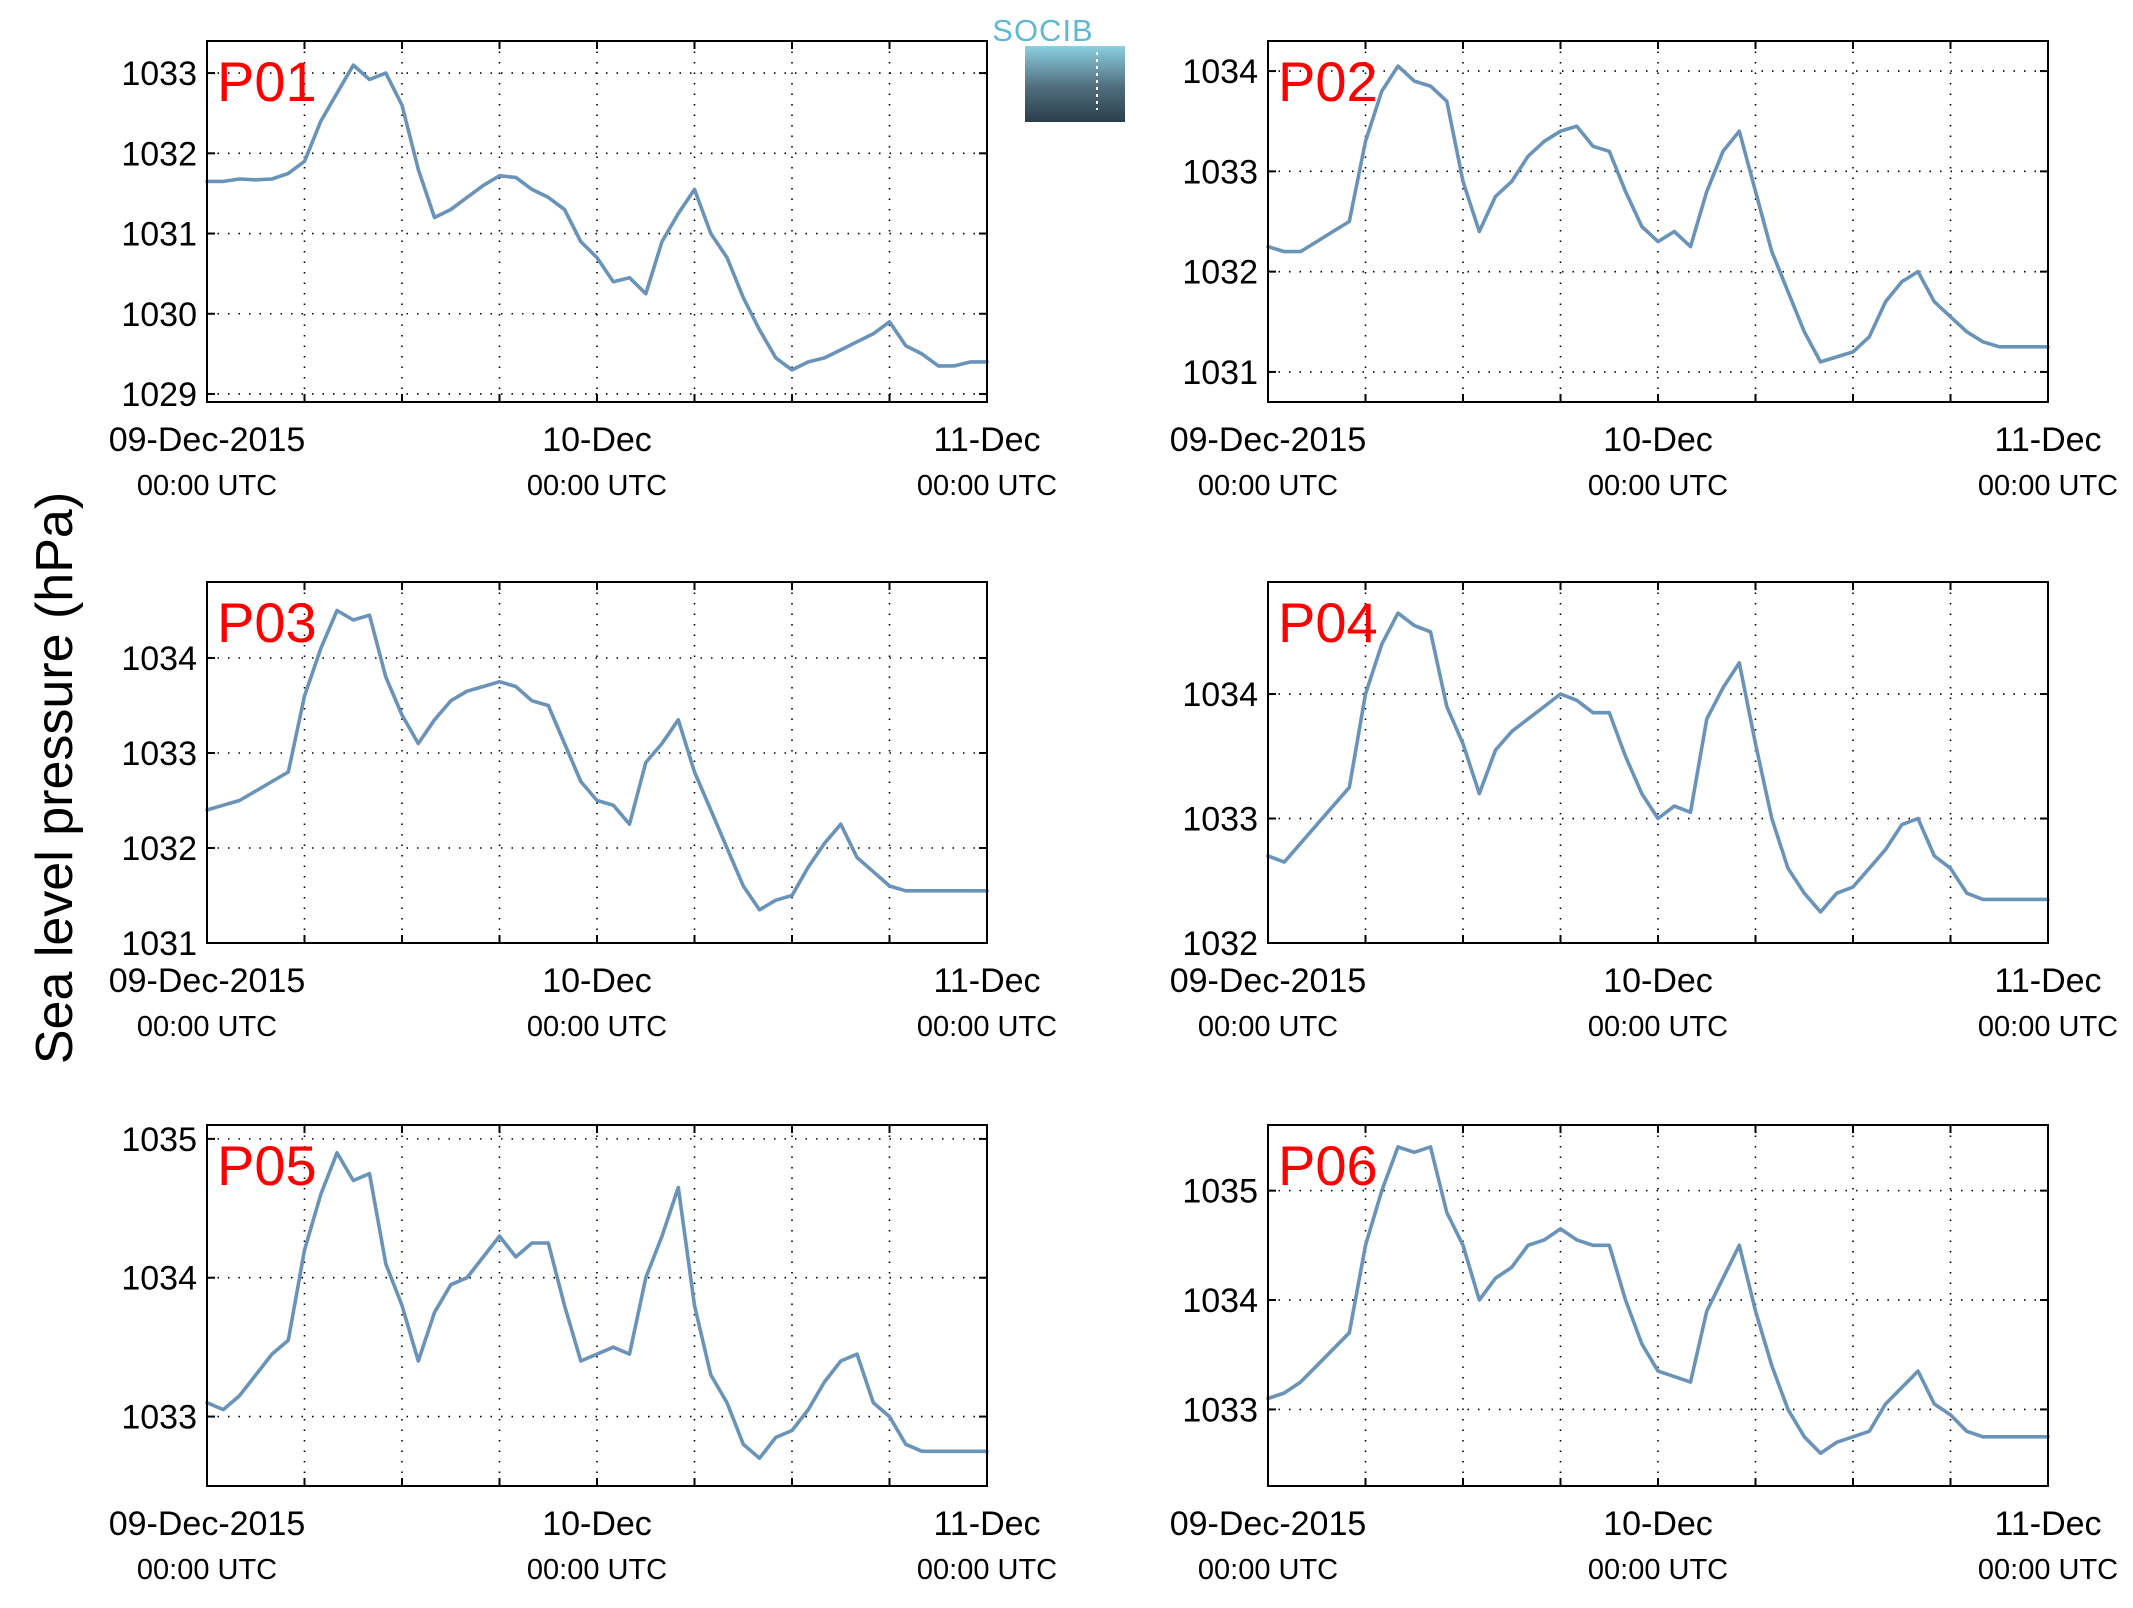 This screenshot has width=2133, height=1608. I want to click on grid-p02, so click(1658, 221).